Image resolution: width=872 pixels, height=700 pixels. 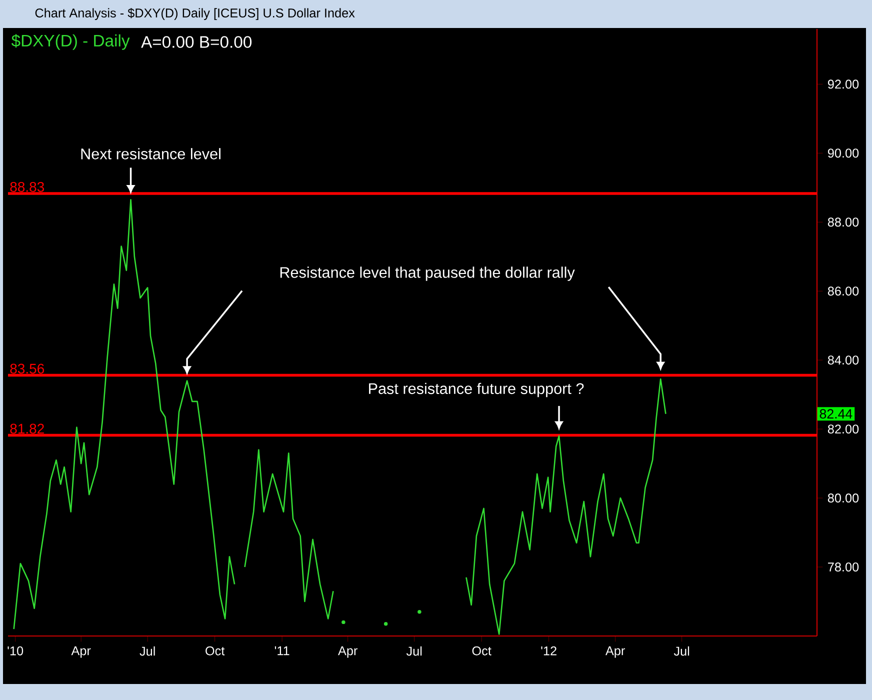 What do you see at coordinates (843, 498) in the screenshot?
I see `y-tick-label: 80.00` at bounding box center [843, 498].